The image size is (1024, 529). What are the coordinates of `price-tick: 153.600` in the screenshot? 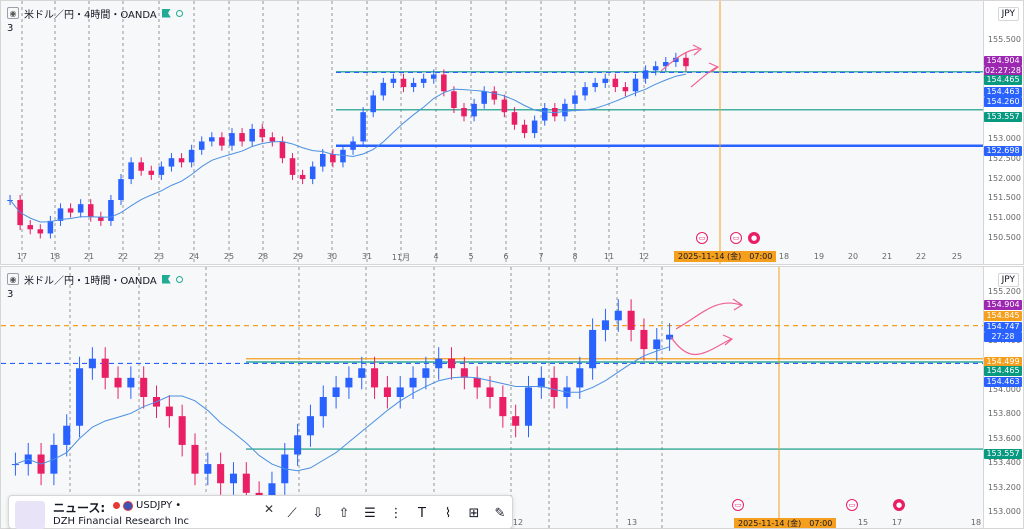 It's located at (1004, 438).